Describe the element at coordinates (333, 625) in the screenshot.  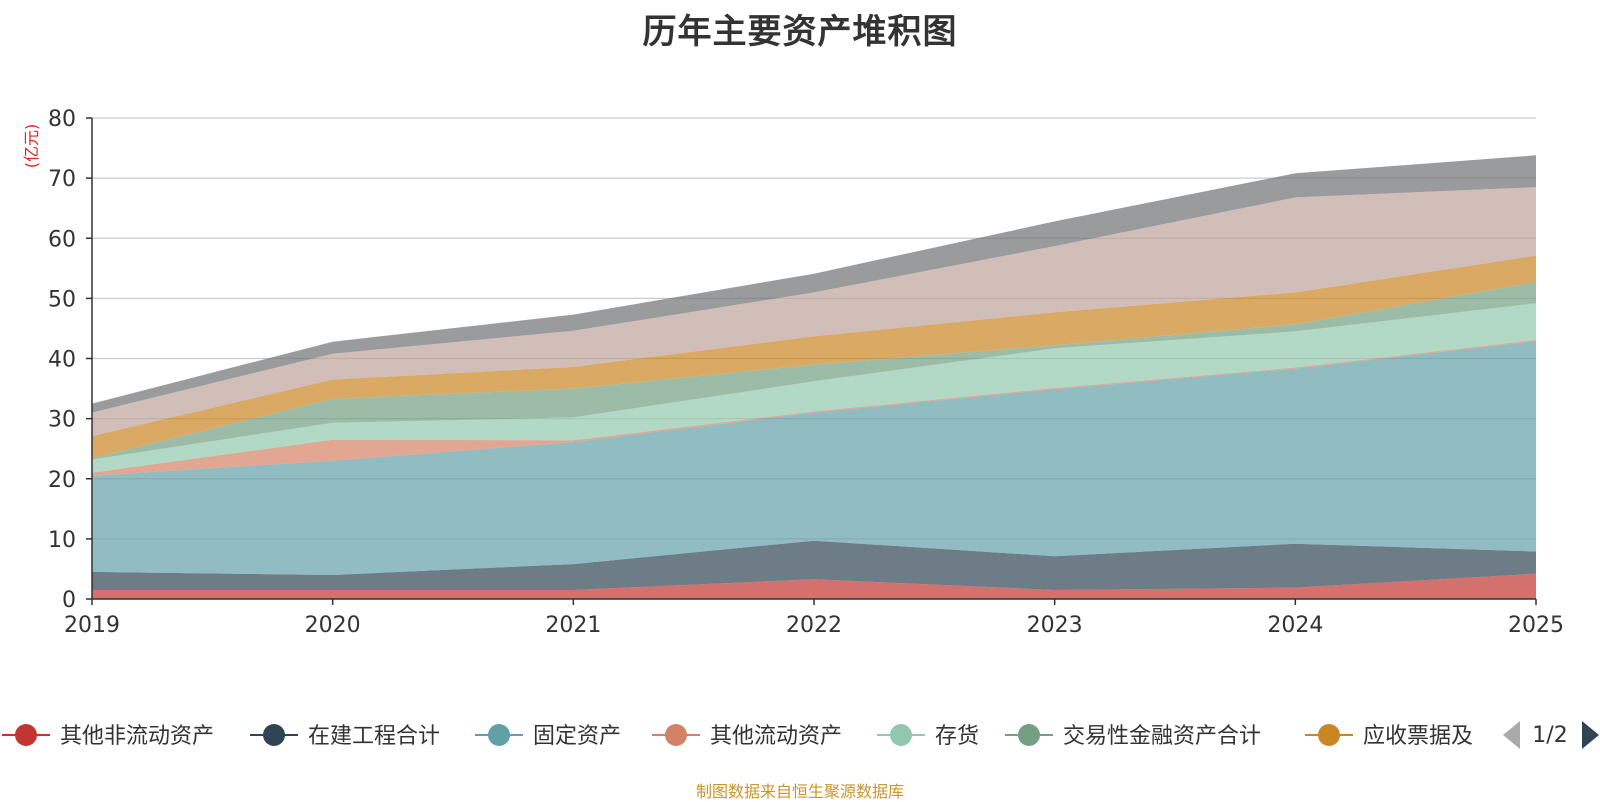
I see `x-tick-label: 2020` at that location.